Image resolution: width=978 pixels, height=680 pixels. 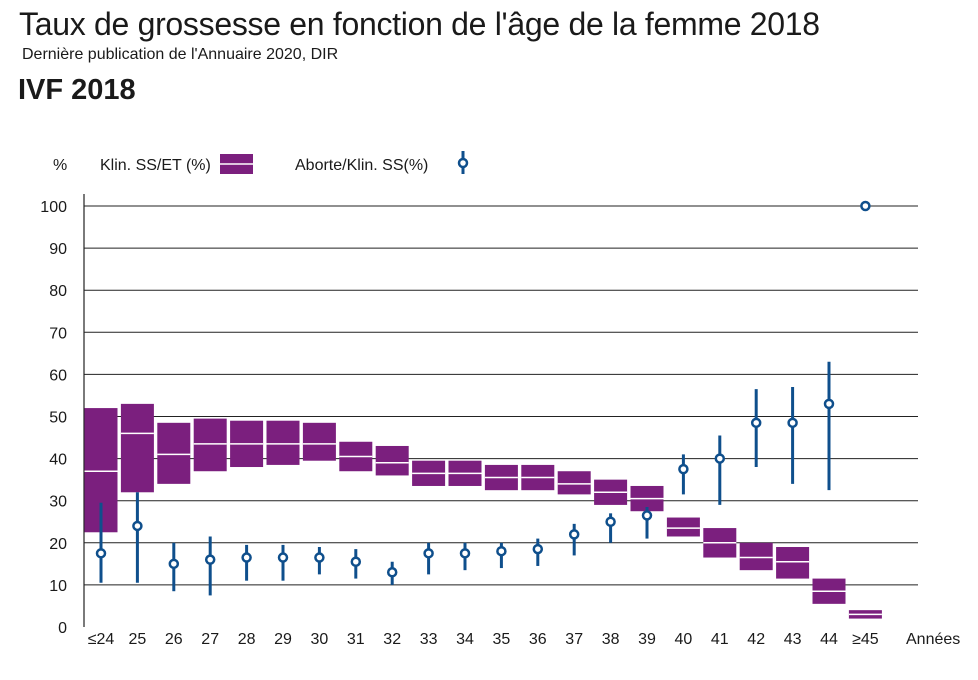 I want to click on x-tick-label: 42, so click(x=756, y=639).